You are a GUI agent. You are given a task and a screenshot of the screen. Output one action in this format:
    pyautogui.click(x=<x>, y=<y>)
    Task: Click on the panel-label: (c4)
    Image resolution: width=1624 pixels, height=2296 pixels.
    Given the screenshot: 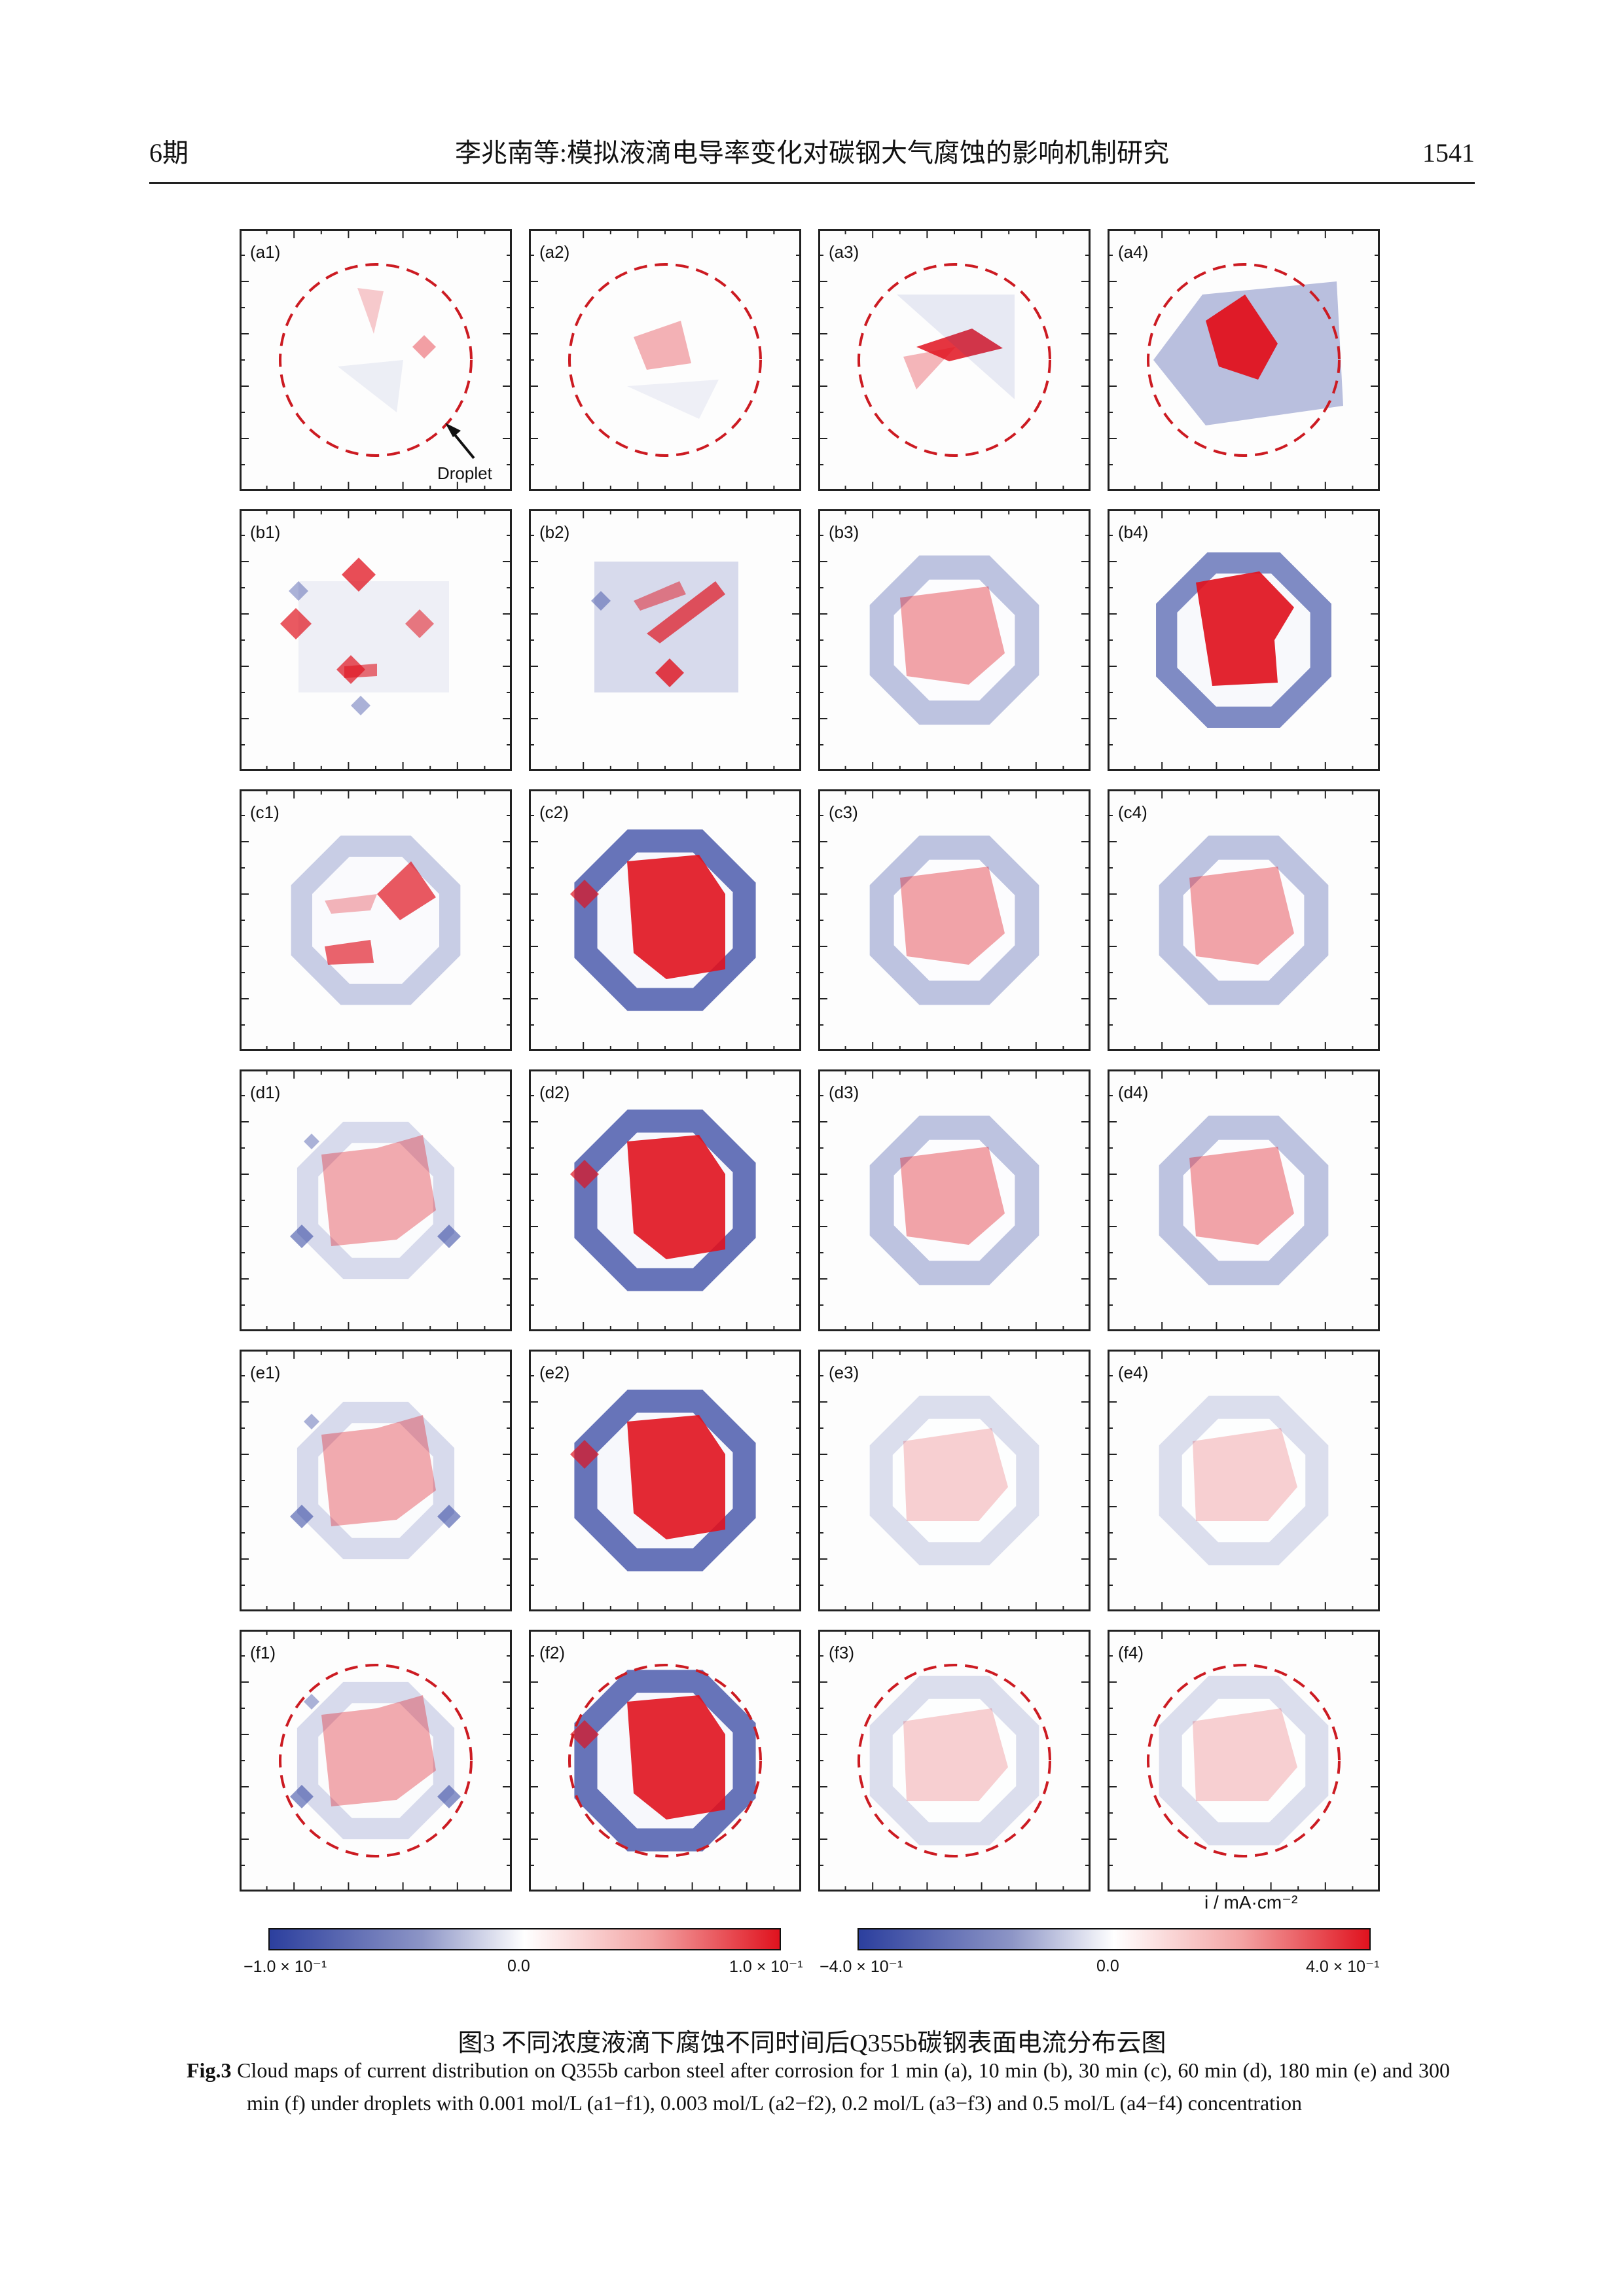 What is the action you would take?
    pyautogui.click(x=1132, y=812)
    